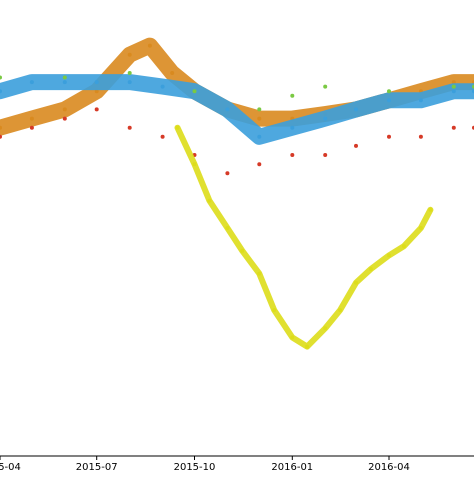 The width and height of the screenshot is (474, 478). I want to click on x-tick-label: 2015-04, so click(10, 467).